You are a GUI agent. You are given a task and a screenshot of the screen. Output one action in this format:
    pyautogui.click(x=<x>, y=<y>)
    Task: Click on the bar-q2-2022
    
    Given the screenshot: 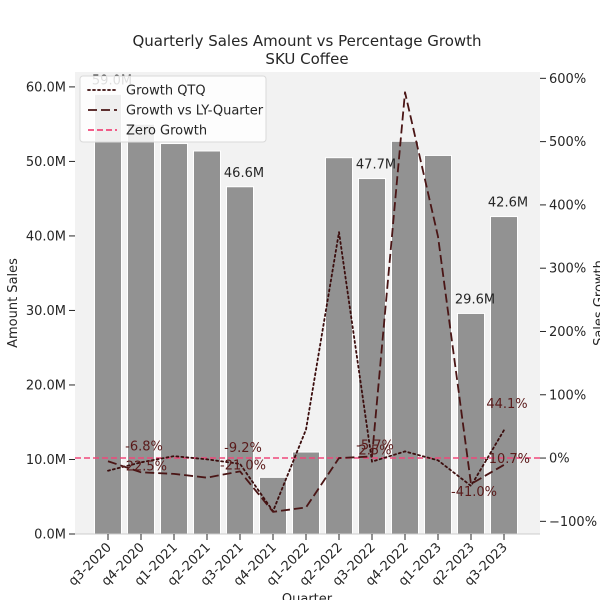 What is the action you would take?
    pyautogui.click(x=339, y=346)
    